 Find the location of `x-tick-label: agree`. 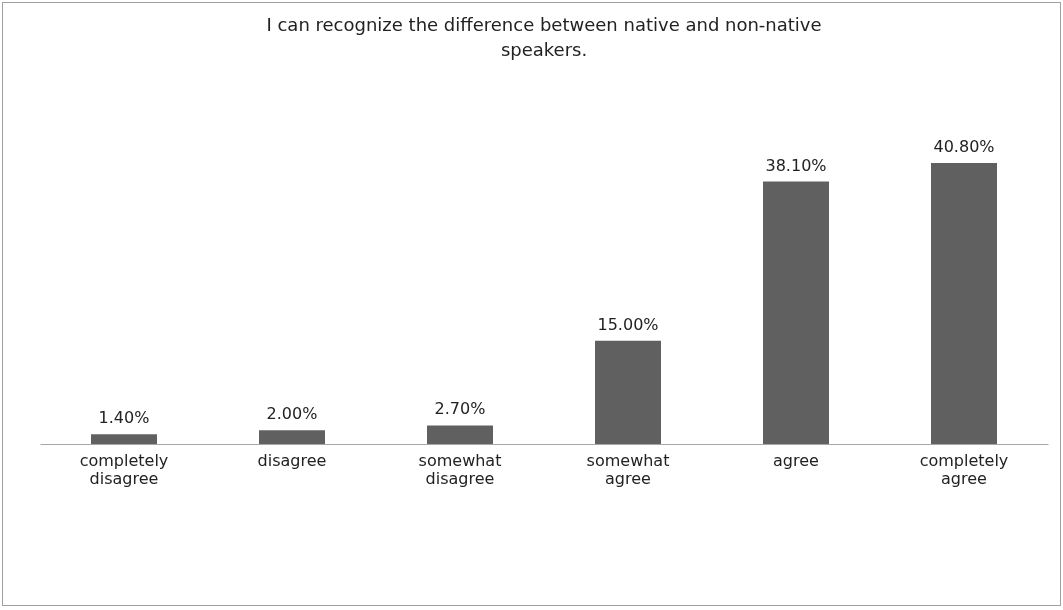

x-tick-label: agree is located at coordinates (796, 460).